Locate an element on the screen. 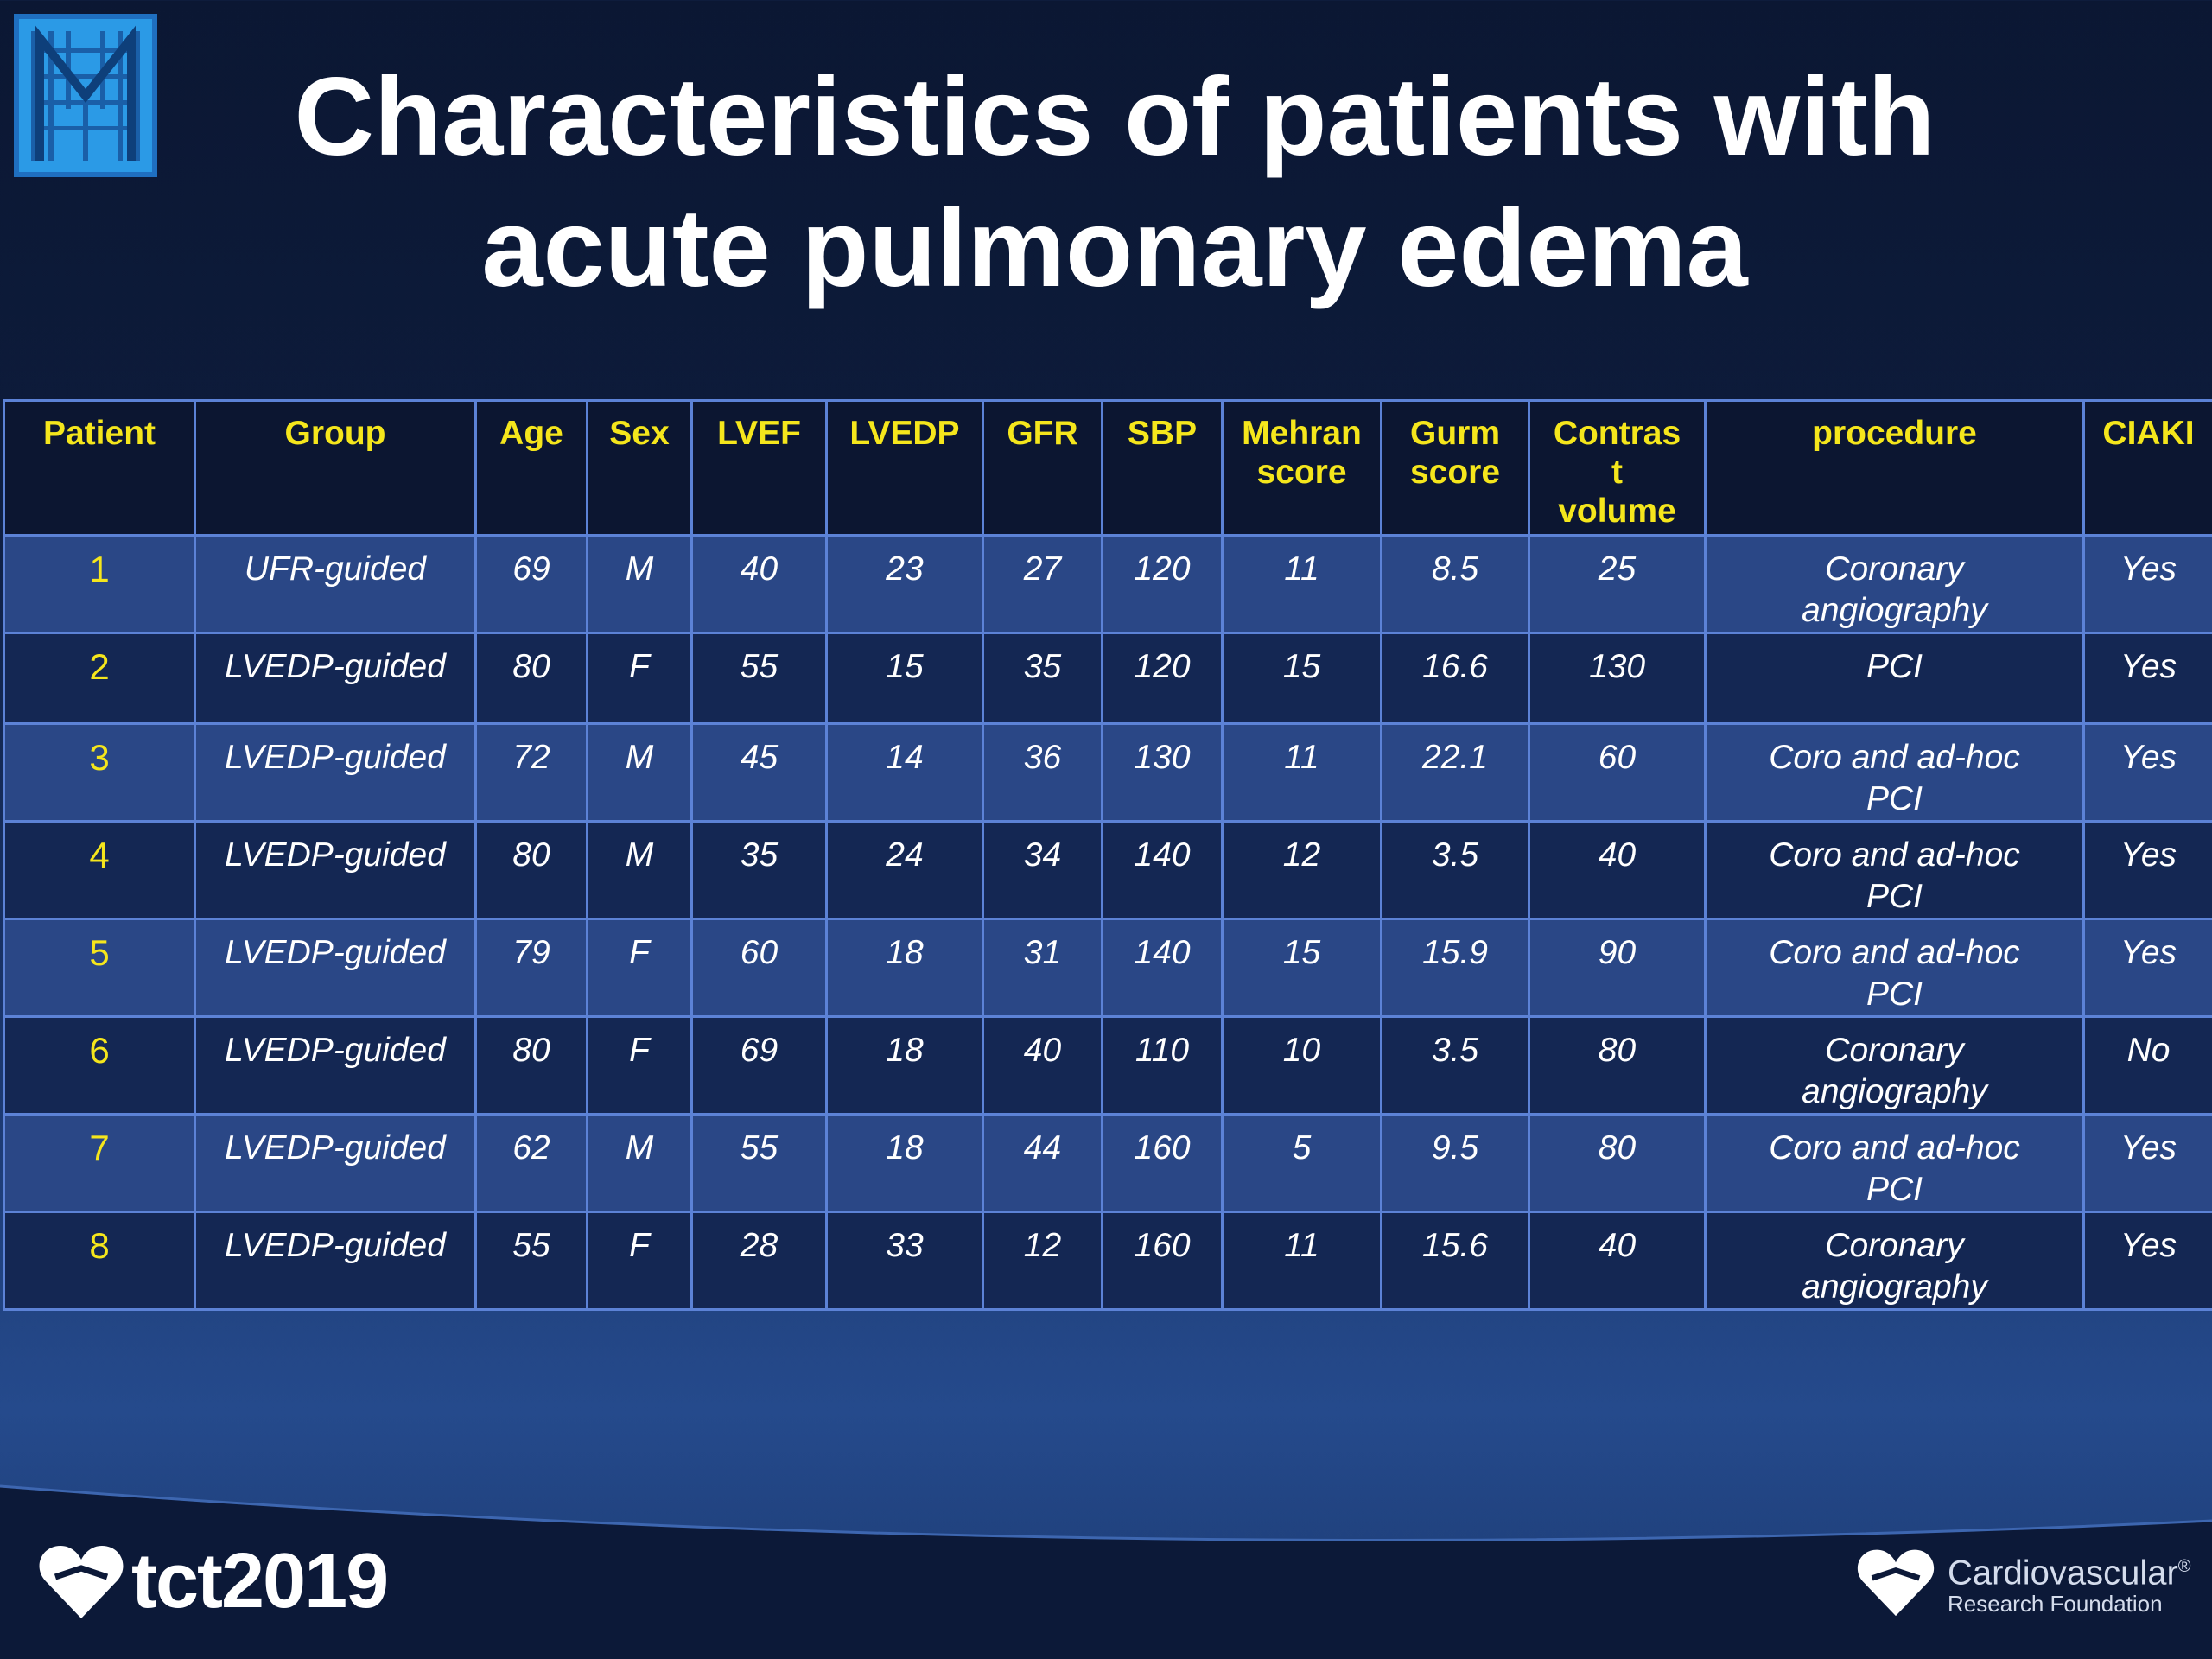 This screenshot has height=1659, width=2212. table-cell: 10 is located at coordinates (1301, 1065).